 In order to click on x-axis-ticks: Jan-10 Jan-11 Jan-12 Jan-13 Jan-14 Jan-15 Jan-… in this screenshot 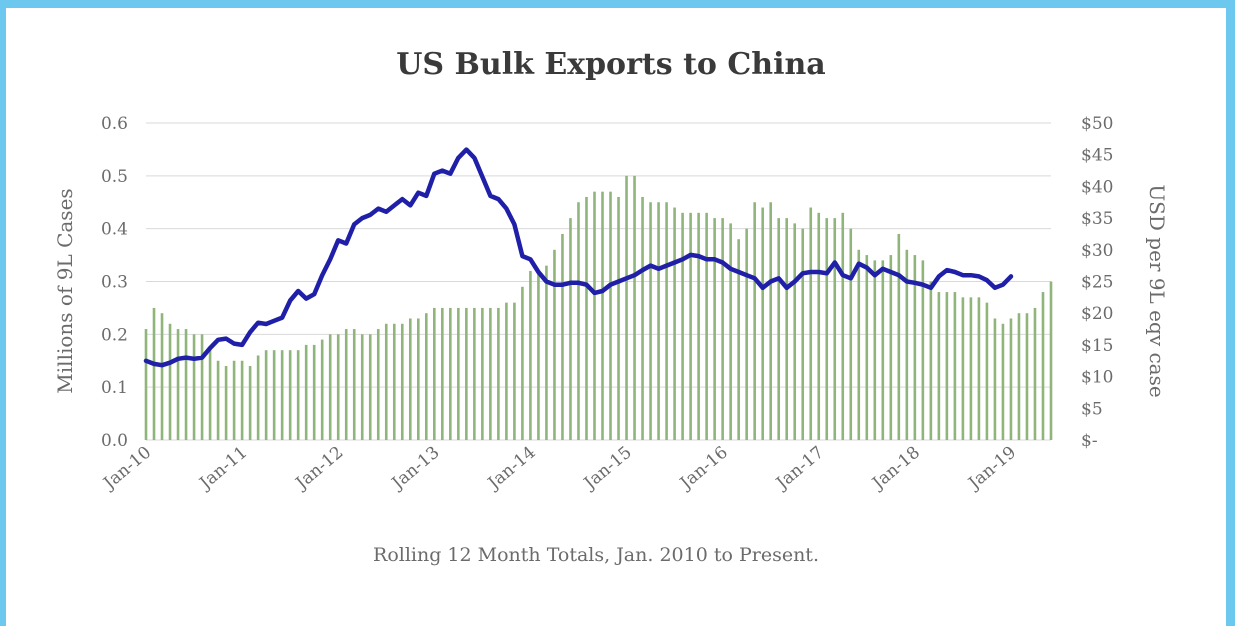, I will do `click(559, 469)`.